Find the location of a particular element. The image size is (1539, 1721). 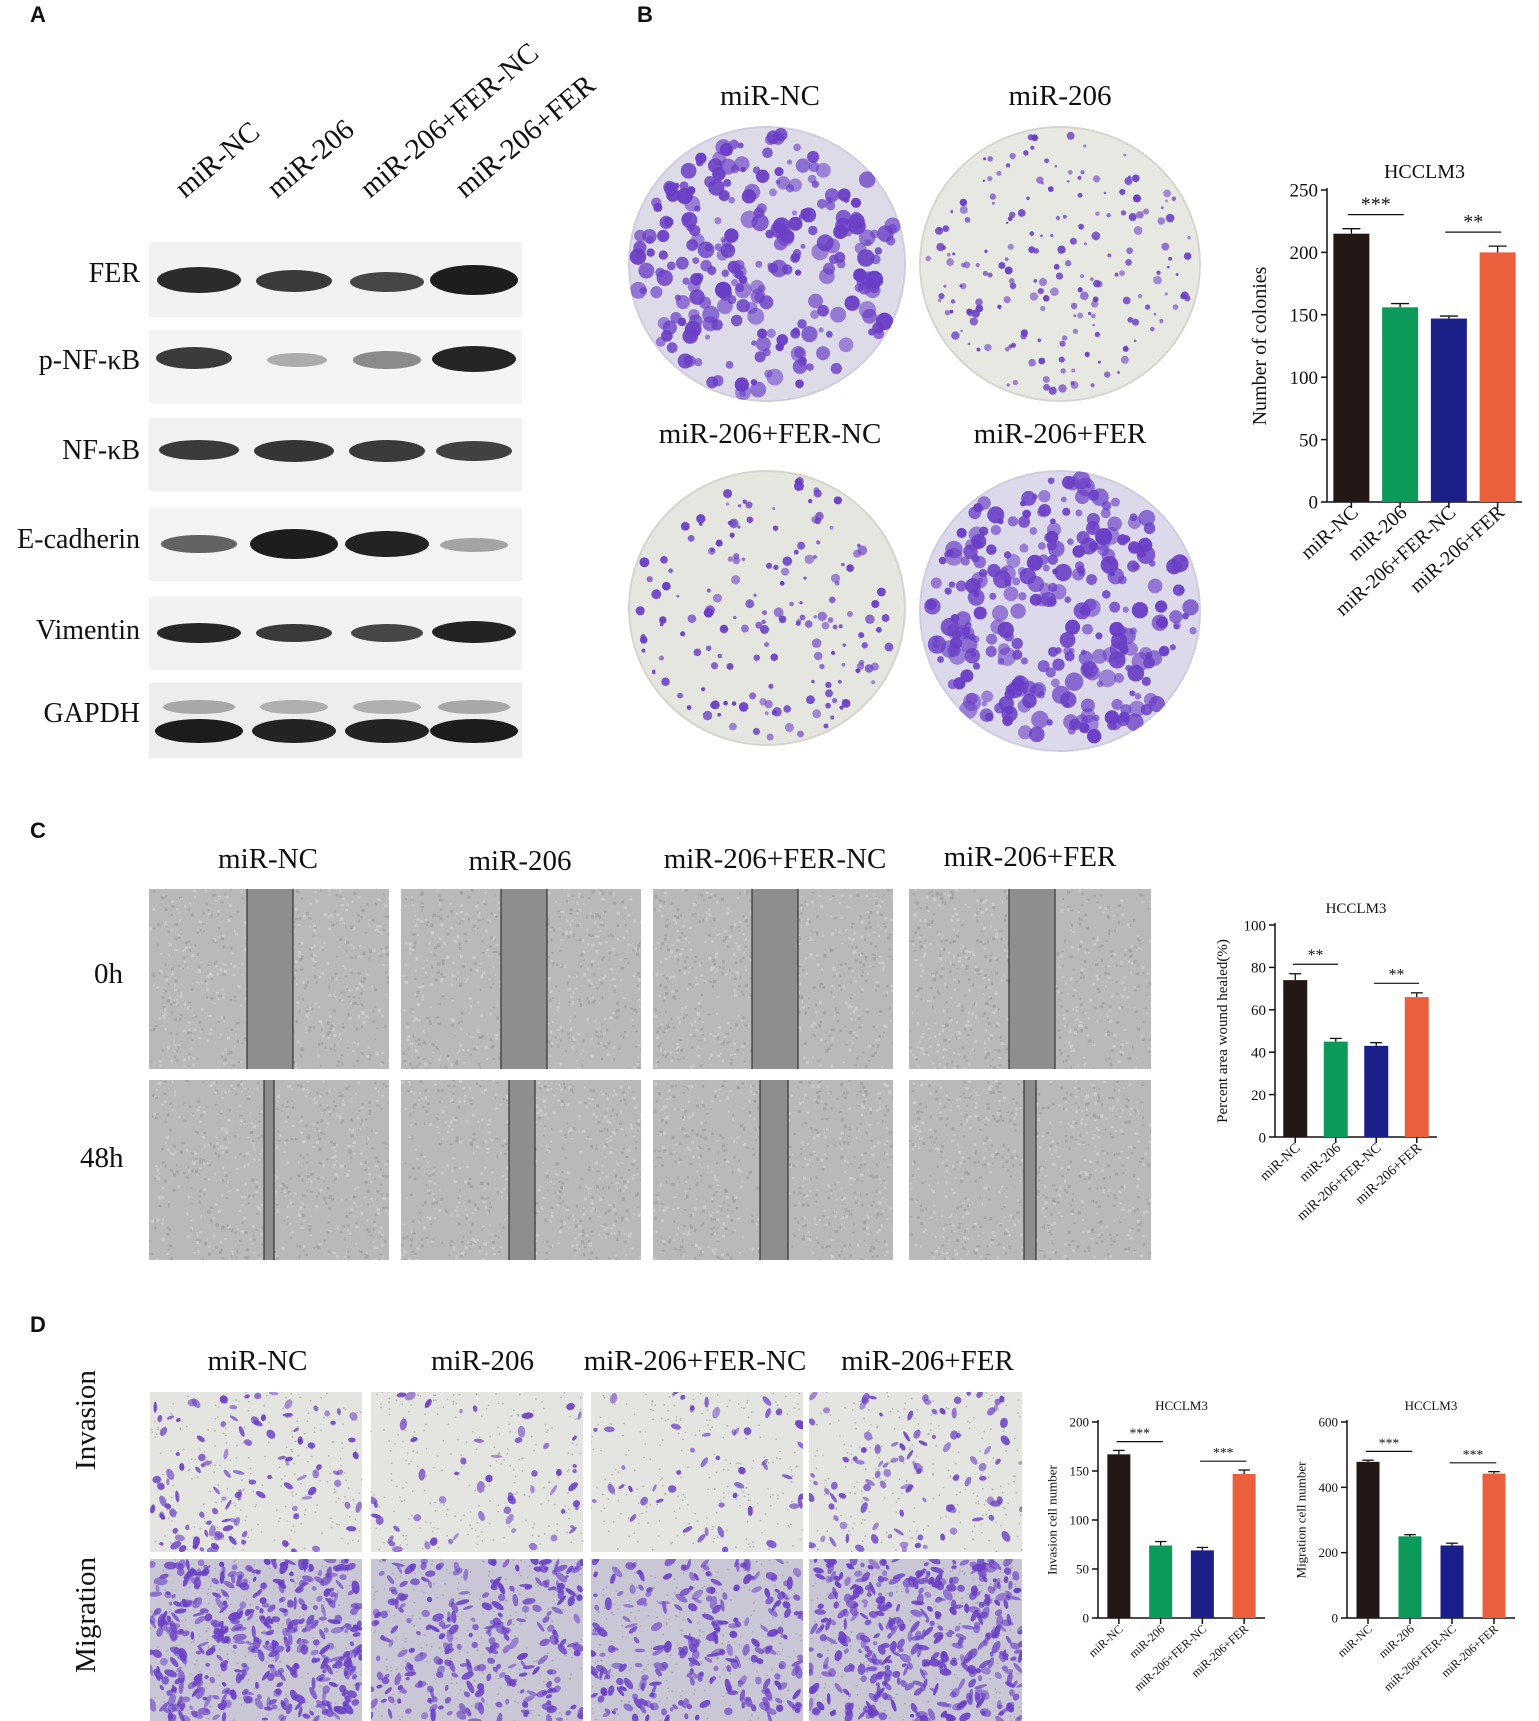

blot-label-p-nf-kb: p-NF-κB is located at coordinates (89, 360).